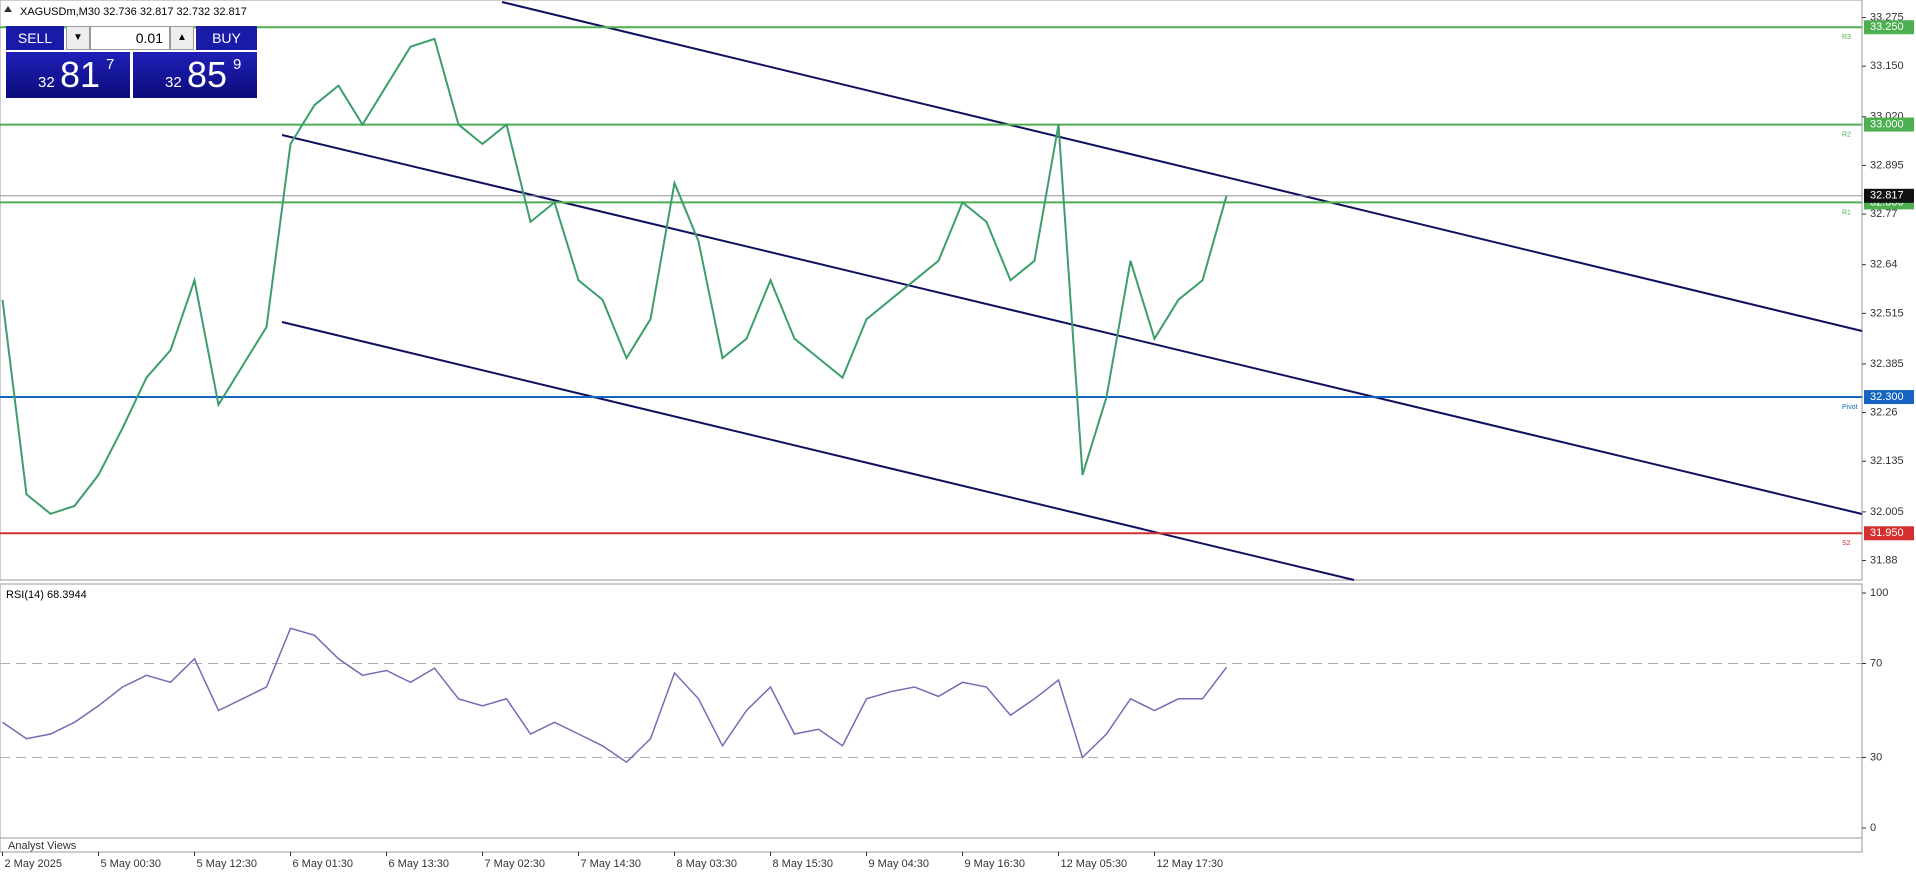 This screenshot has width=1916, height=874. Describe the element at coordinates (1887, 461) in the screenshot. I see `y-tick-label: 32.135` at that location.